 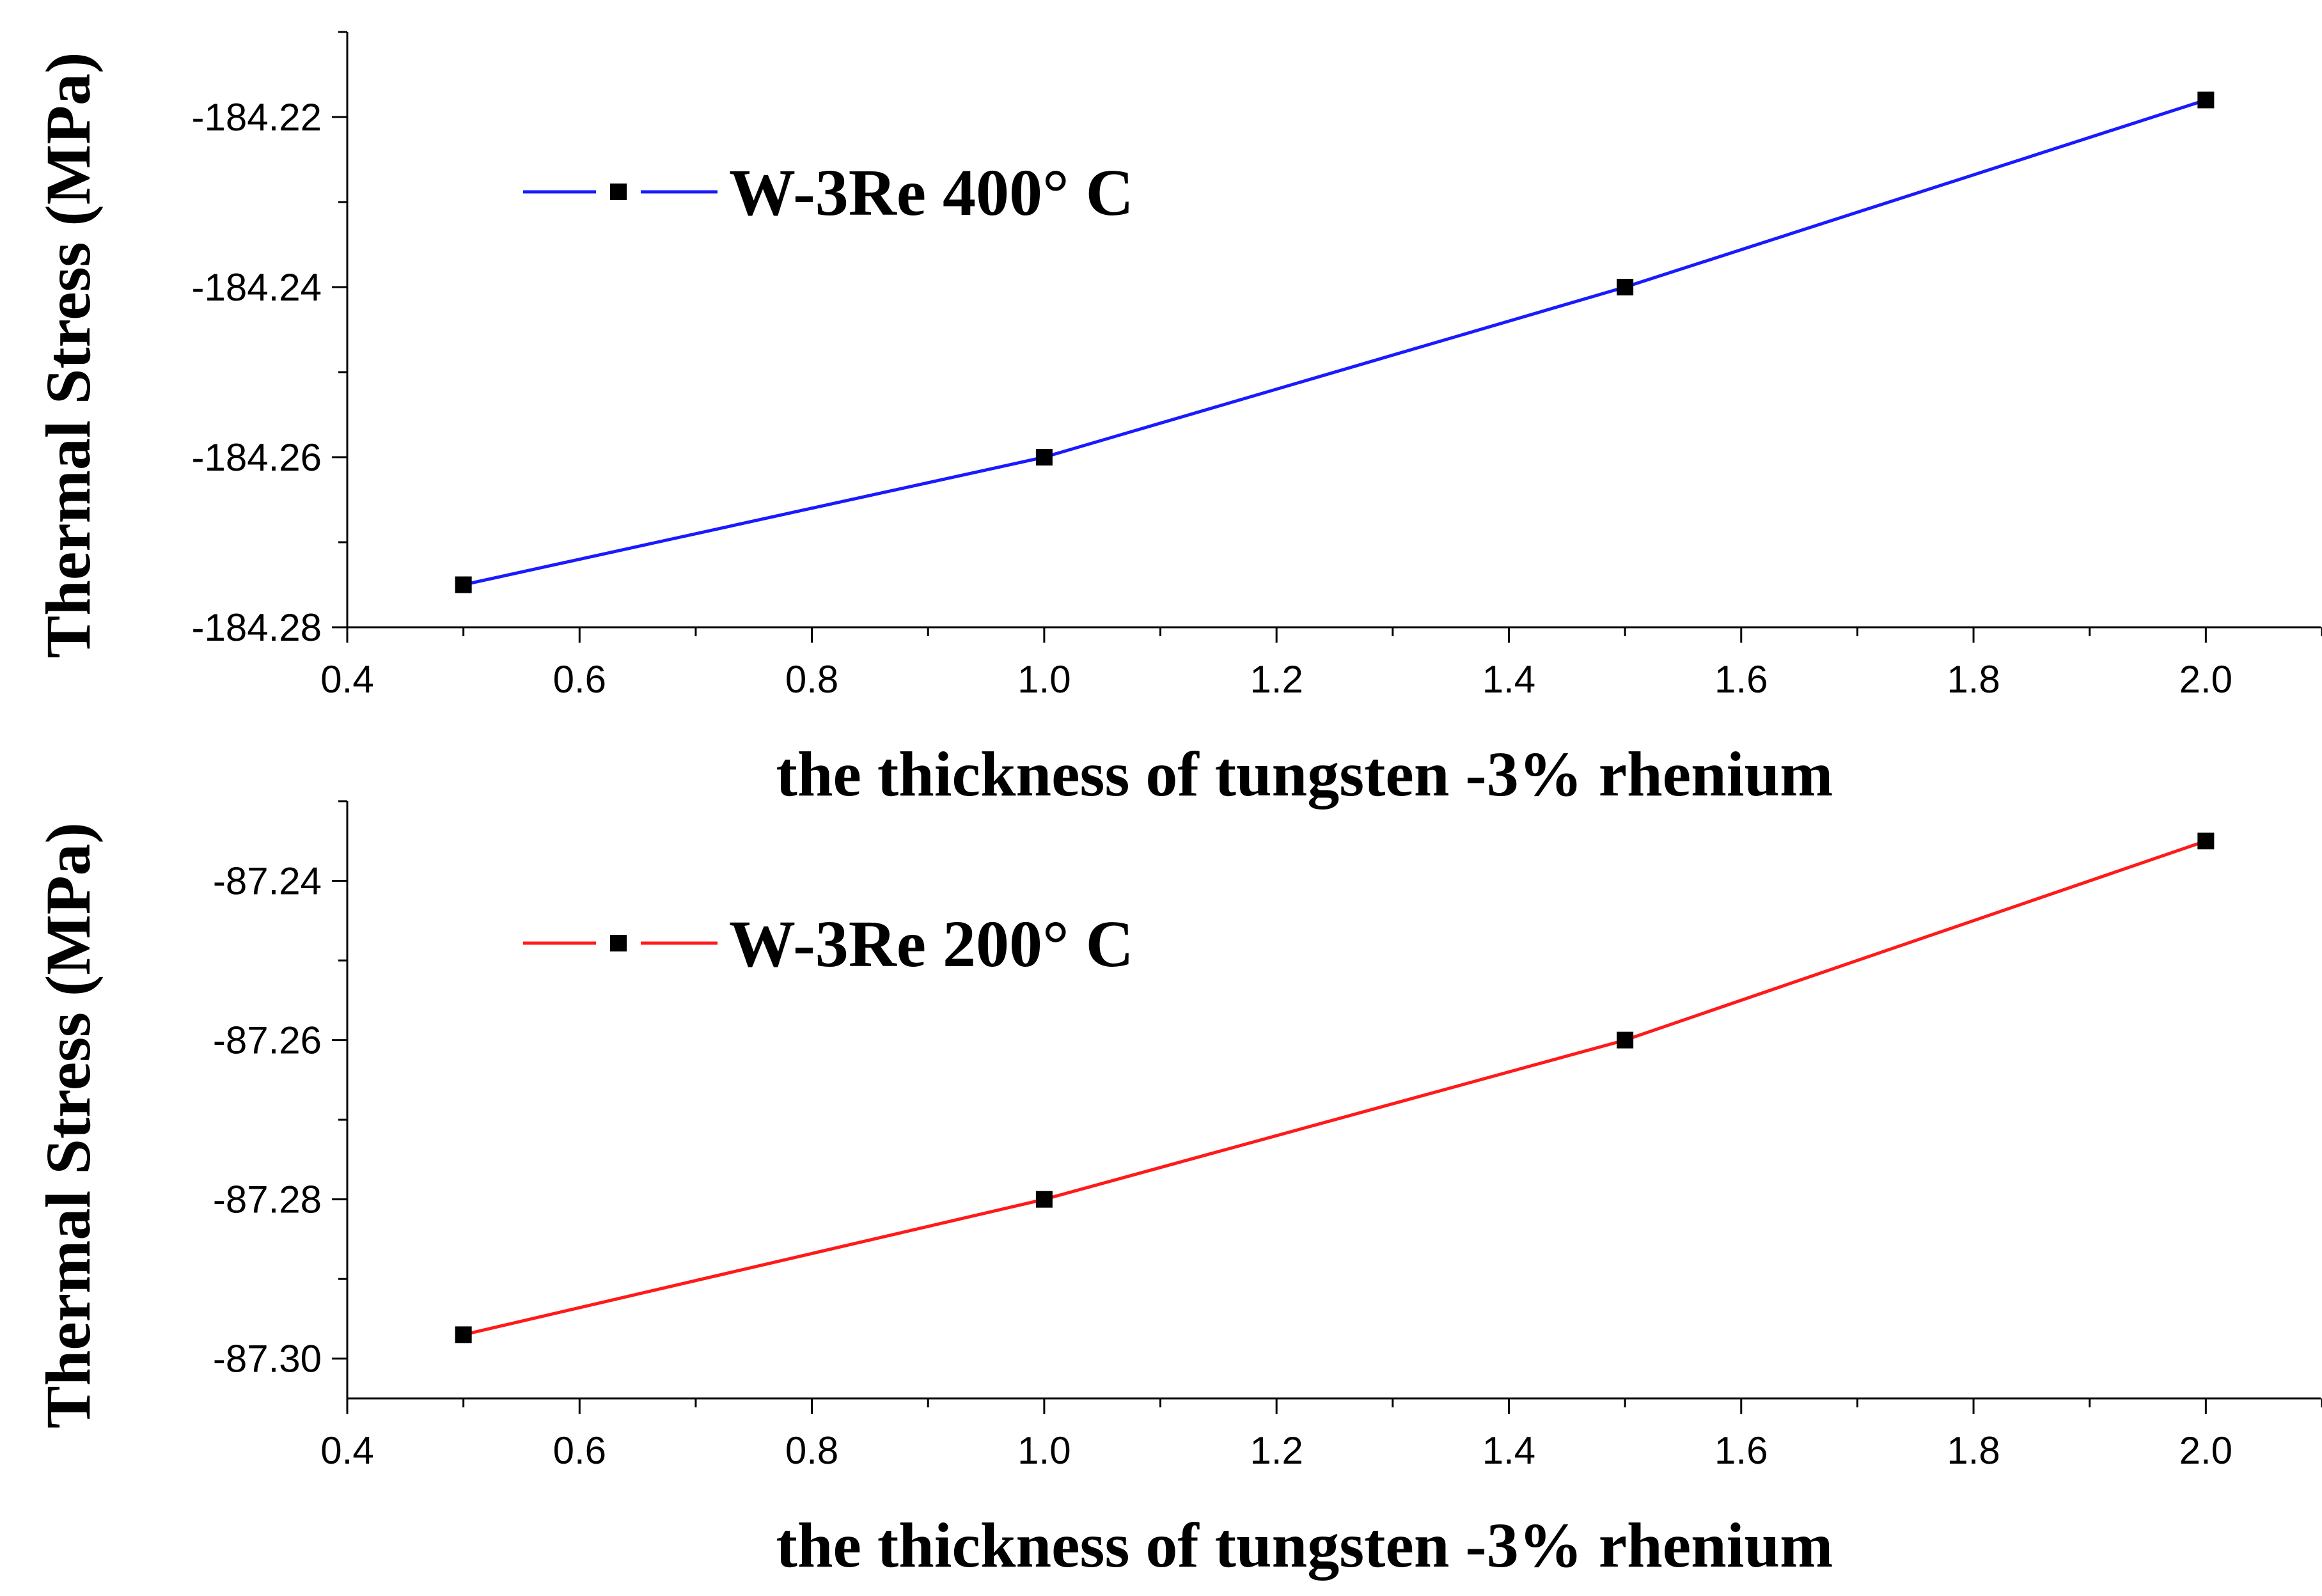 I want to click on y-tick-label: -87.24, so click(x=267, y=881).